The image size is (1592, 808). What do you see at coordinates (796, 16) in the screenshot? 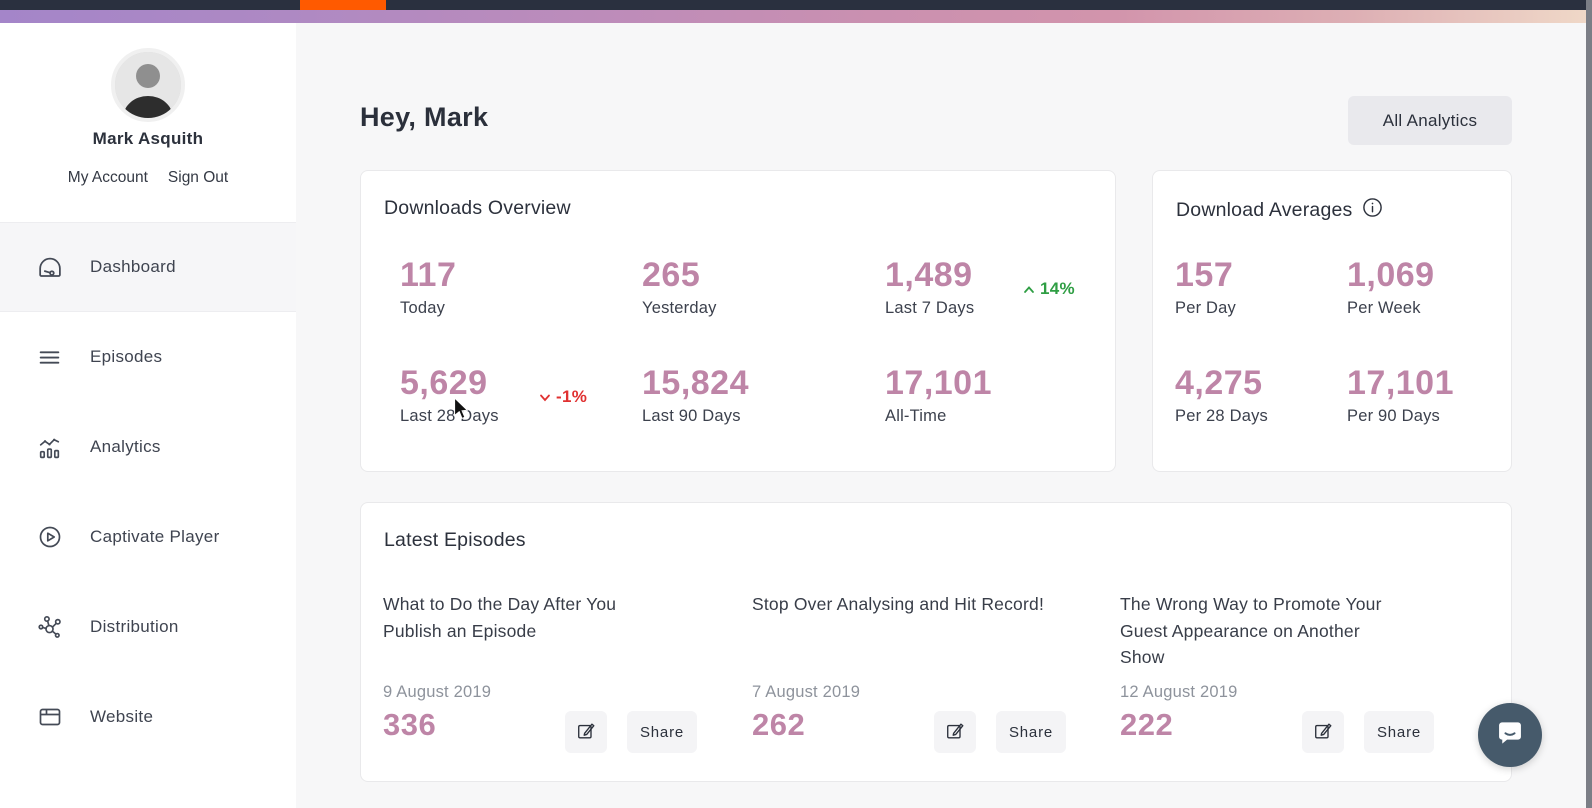
I see `brand-gradient-bar` at bounding box center [796, 16].